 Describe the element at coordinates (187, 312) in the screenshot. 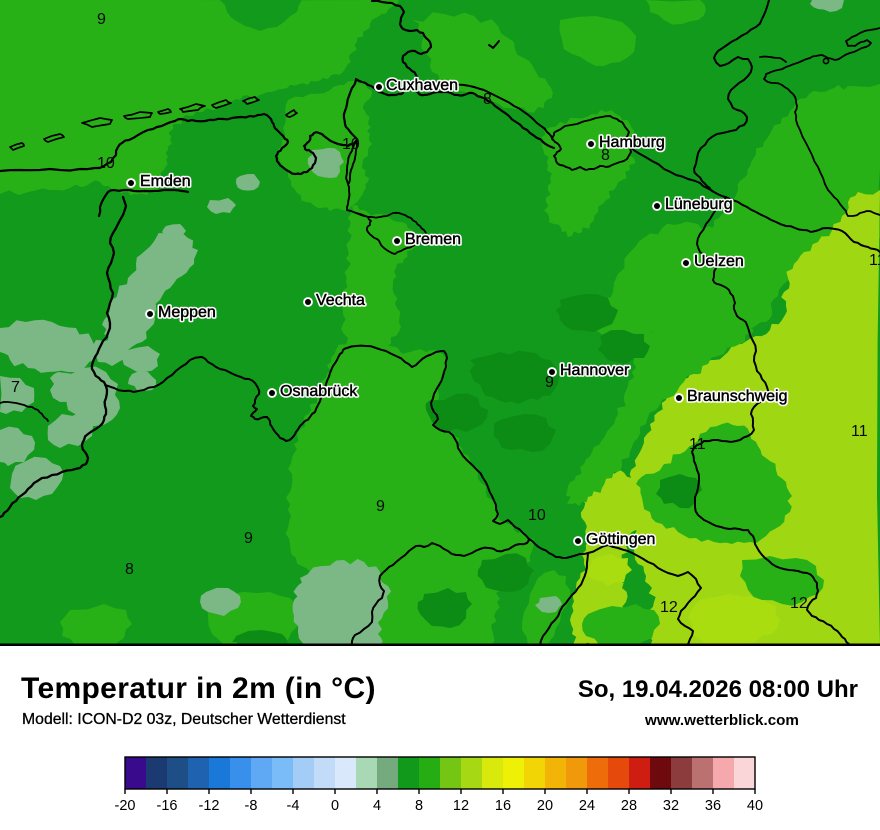

I see `svg-text: Meppen` at that location.